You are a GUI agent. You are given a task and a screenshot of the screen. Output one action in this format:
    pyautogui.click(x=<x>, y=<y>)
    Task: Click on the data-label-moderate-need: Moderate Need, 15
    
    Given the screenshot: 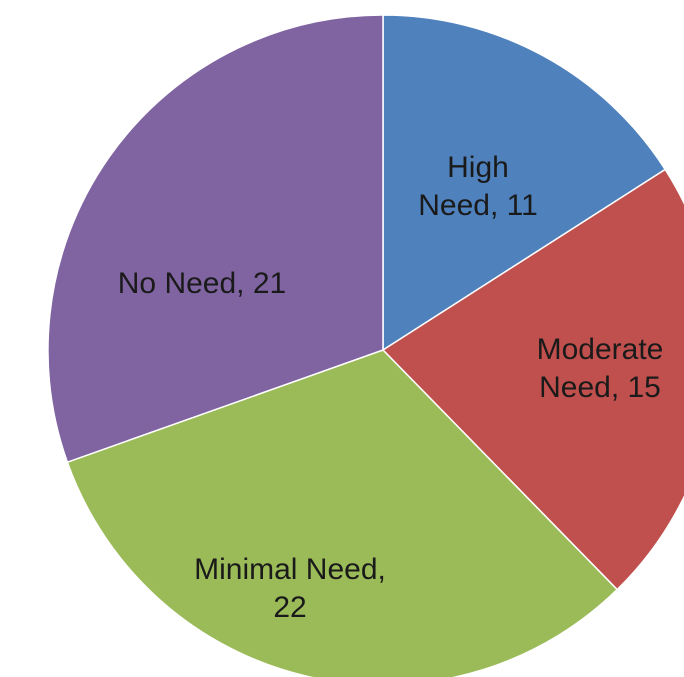 What is the action you would take?
    pyautogui.click(x=600, y=368)
    